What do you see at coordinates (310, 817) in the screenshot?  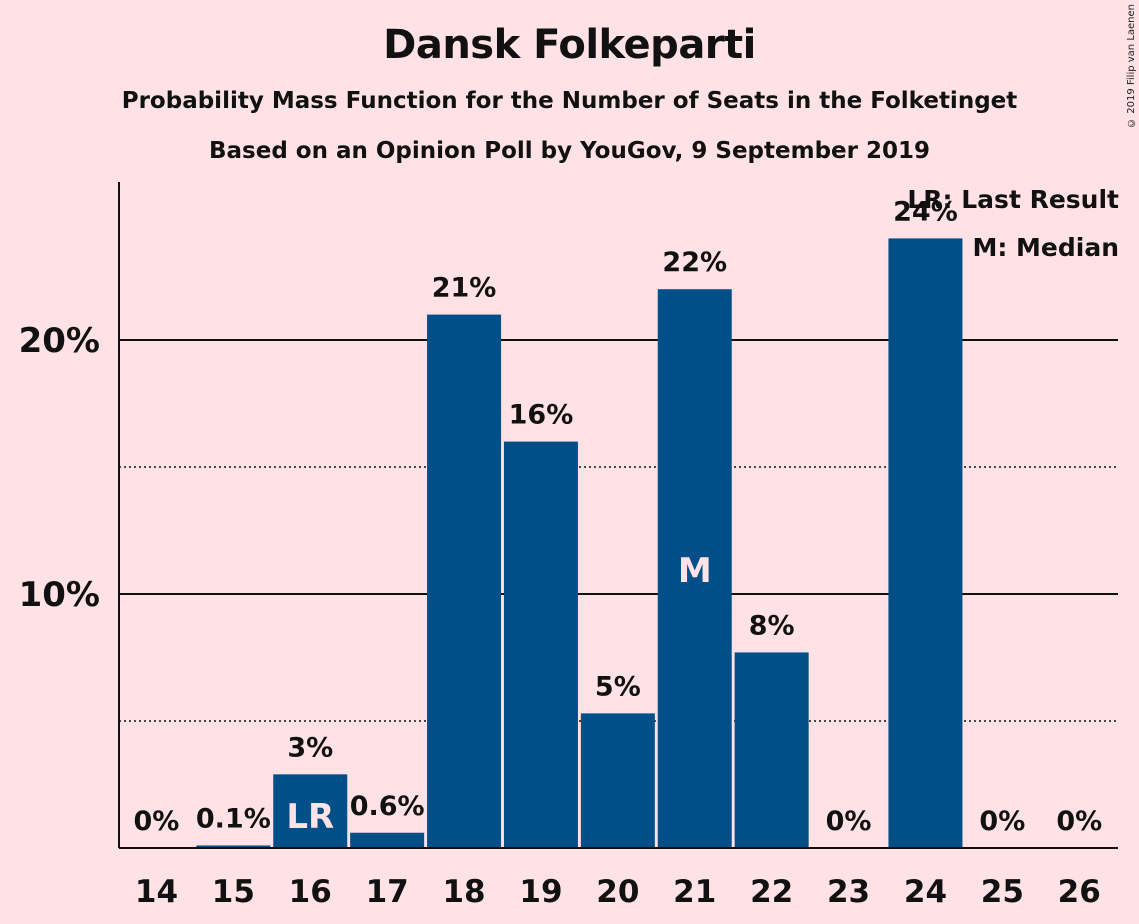 I see `bar-inner-label: LR` at bounding box center [310, 817].